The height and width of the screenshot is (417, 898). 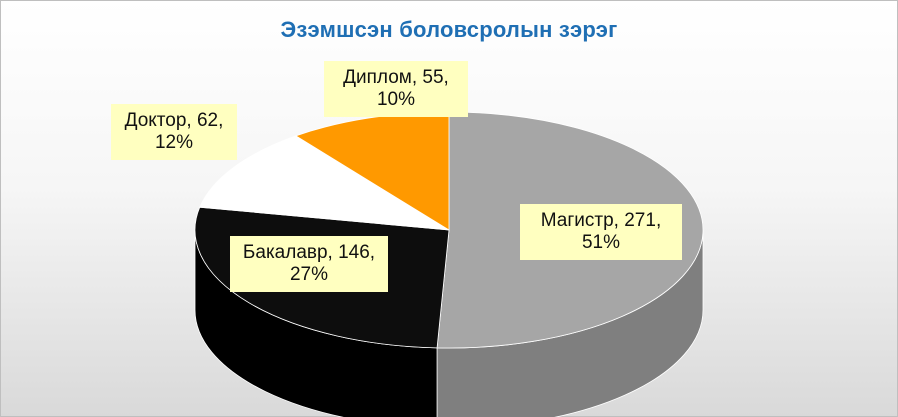 What do you see at coordinates (174, 120) in the screenshot?
I see `label-doktor-line1: Доктор, 62,` at bounding box center [174, 120].